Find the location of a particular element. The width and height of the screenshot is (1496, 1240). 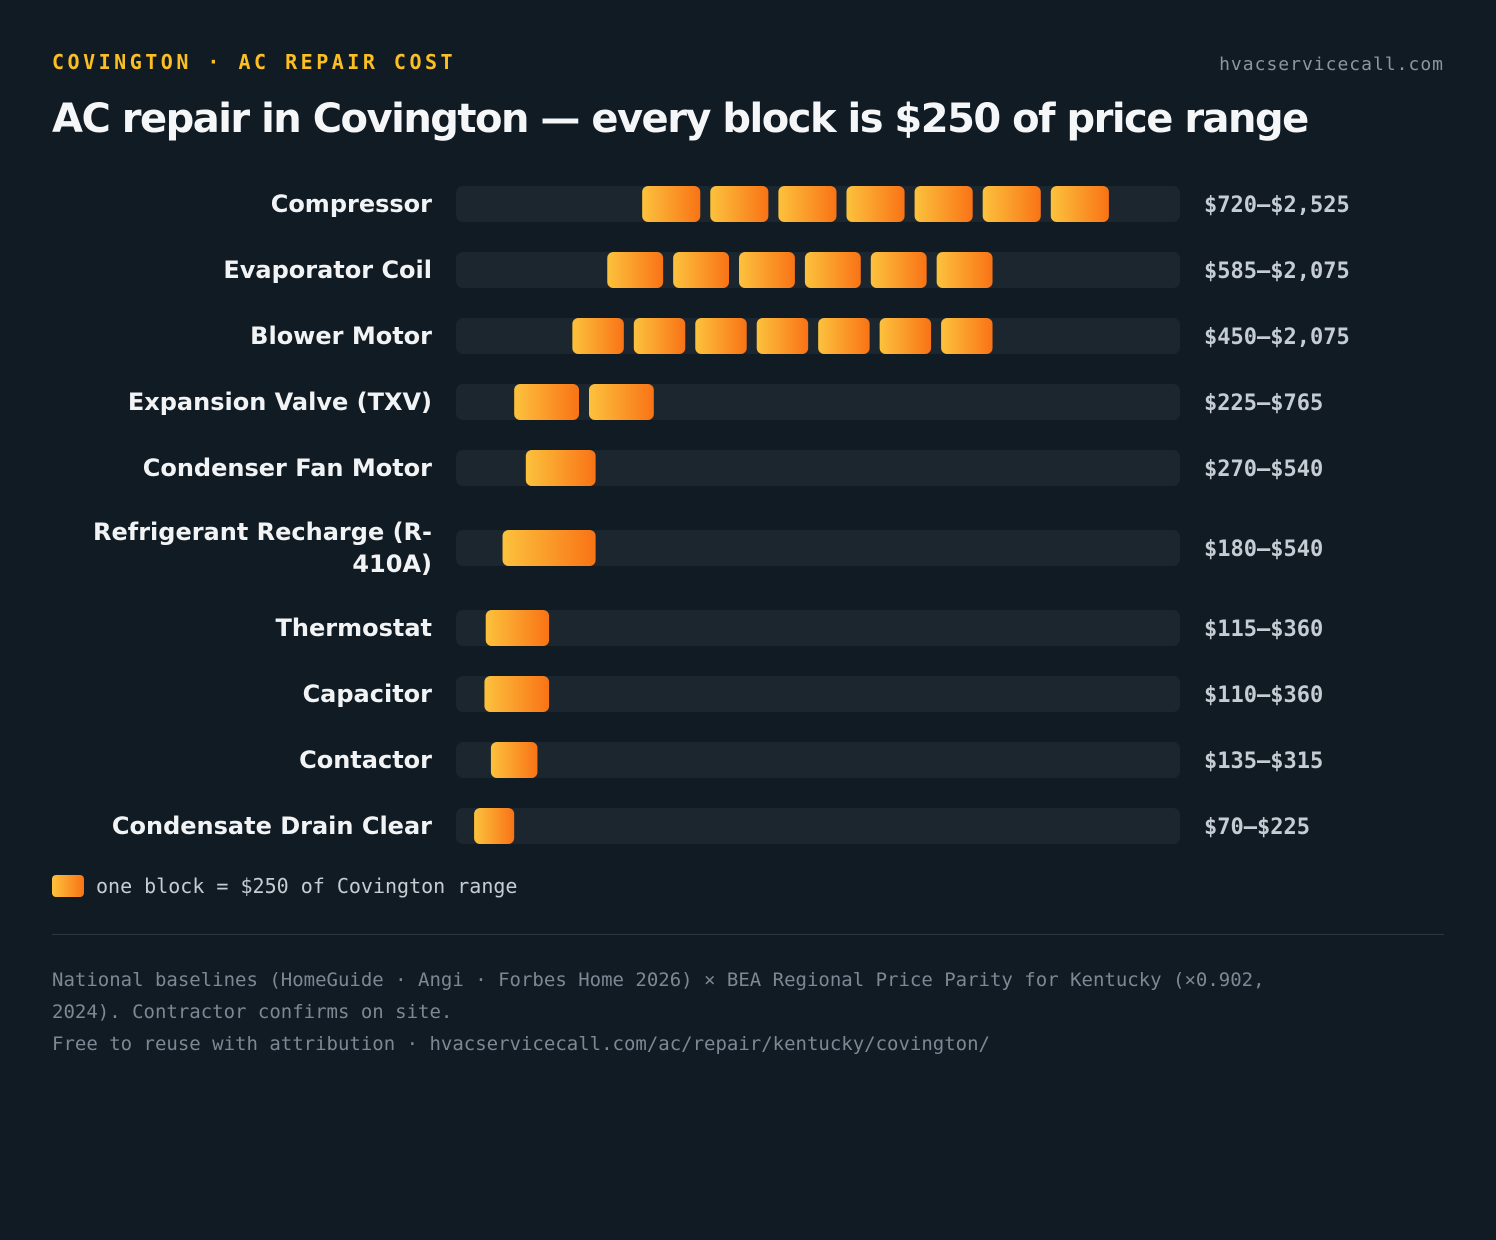

divider is located at coordinates (748, 934).